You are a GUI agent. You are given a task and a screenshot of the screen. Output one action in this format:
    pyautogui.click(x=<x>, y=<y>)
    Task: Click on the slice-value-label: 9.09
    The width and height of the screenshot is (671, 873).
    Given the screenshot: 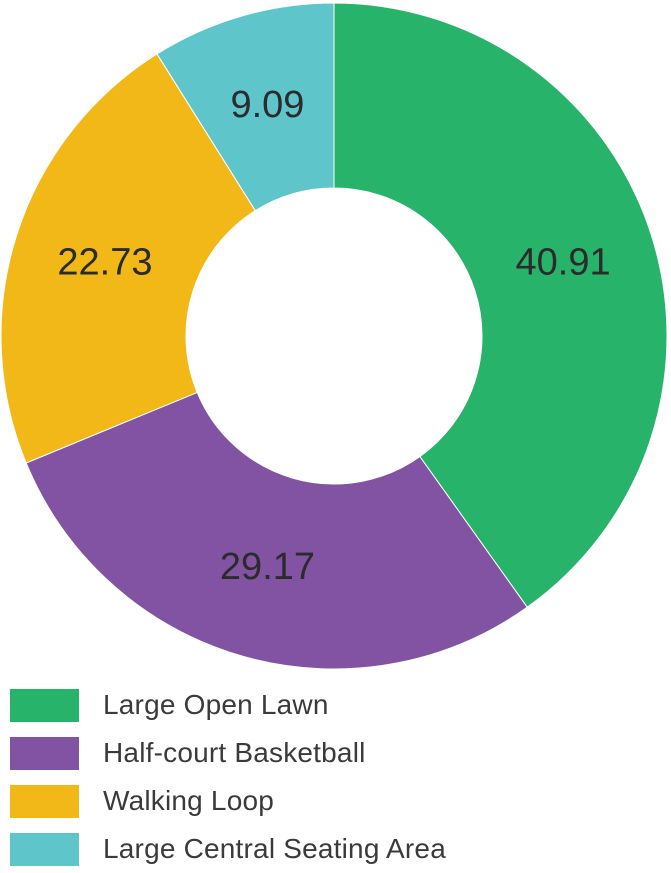 What is the action you would take?
    pyautogui.click(x=267, y=105)
    